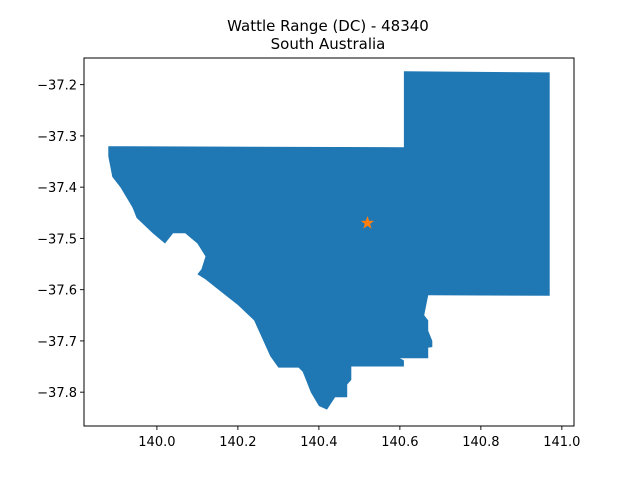 This screenshot has width=640, height=485. What do you see at coordinates (561, 442) in the screenshot?
I see `x-tick-label: 141.0` at bounding box center [561, 442].